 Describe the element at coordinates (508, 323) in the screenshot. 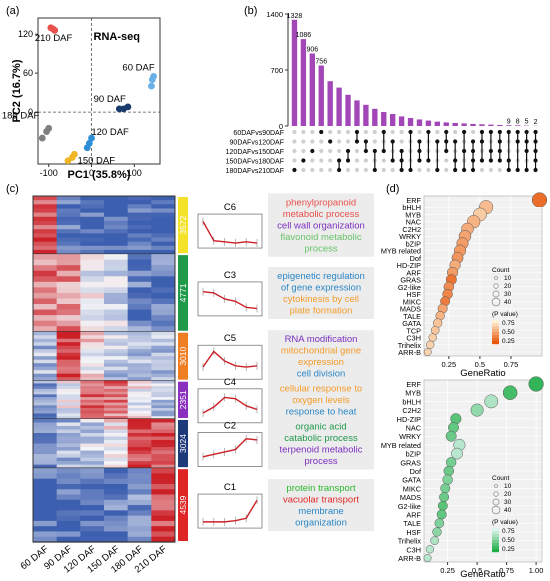

I see `enrich-top-p-legend-label: 0.75` at that location.